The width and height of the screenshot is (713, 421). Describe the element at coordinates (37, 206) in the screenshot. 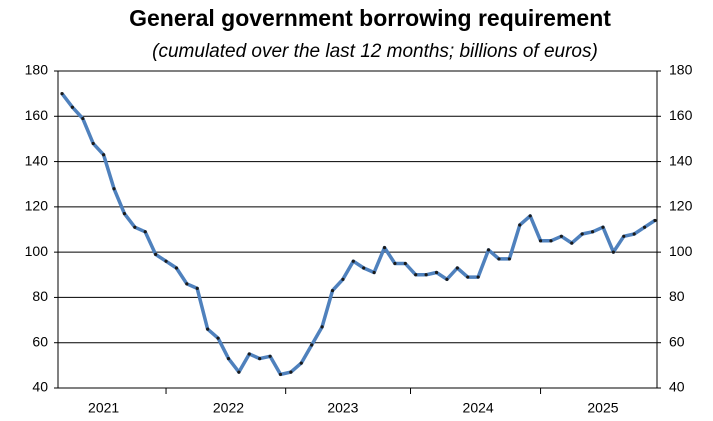

I see `y-tick-label: 120` at that location.